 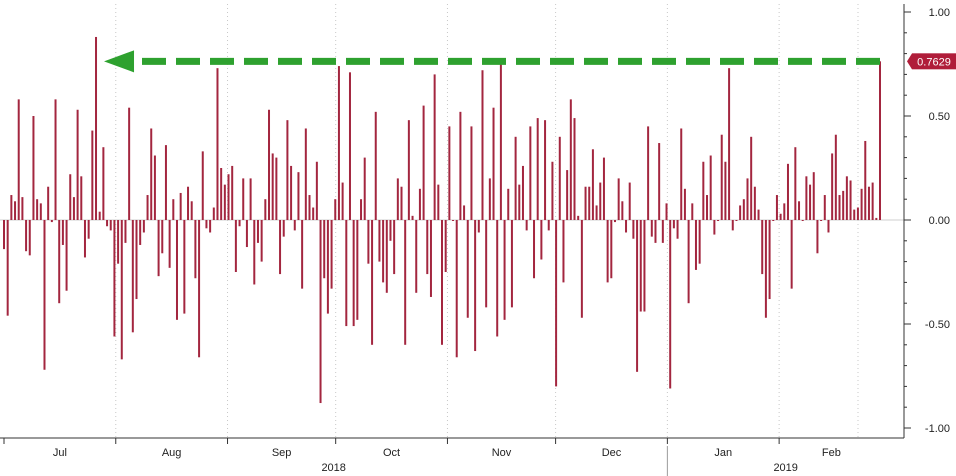 I want to click on x-year-label: 2019, so click(x=785, y=468).